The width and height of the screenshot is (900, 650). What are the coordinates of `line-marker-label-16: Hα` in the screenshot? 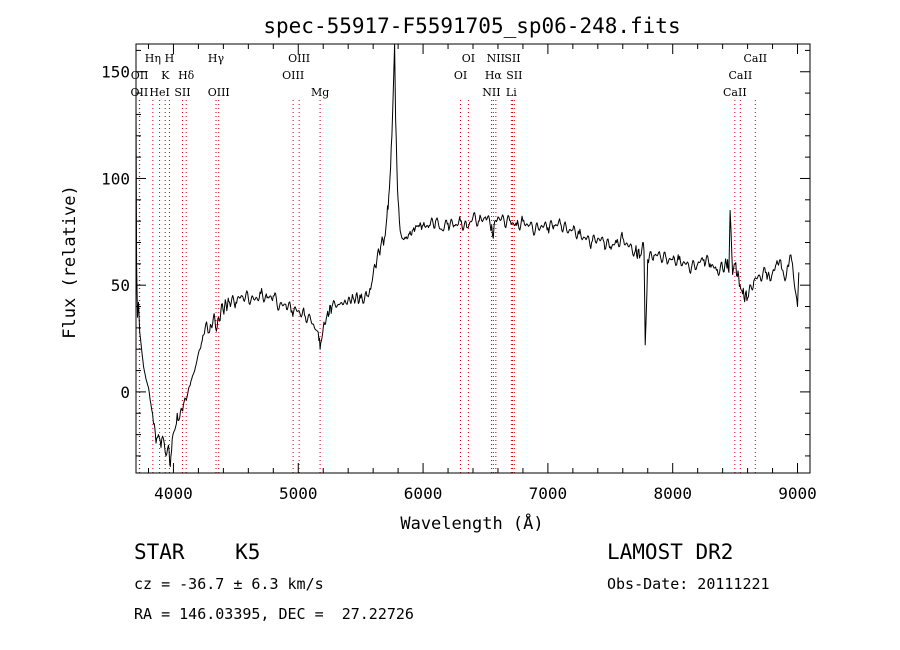 It's located at (494, 75).